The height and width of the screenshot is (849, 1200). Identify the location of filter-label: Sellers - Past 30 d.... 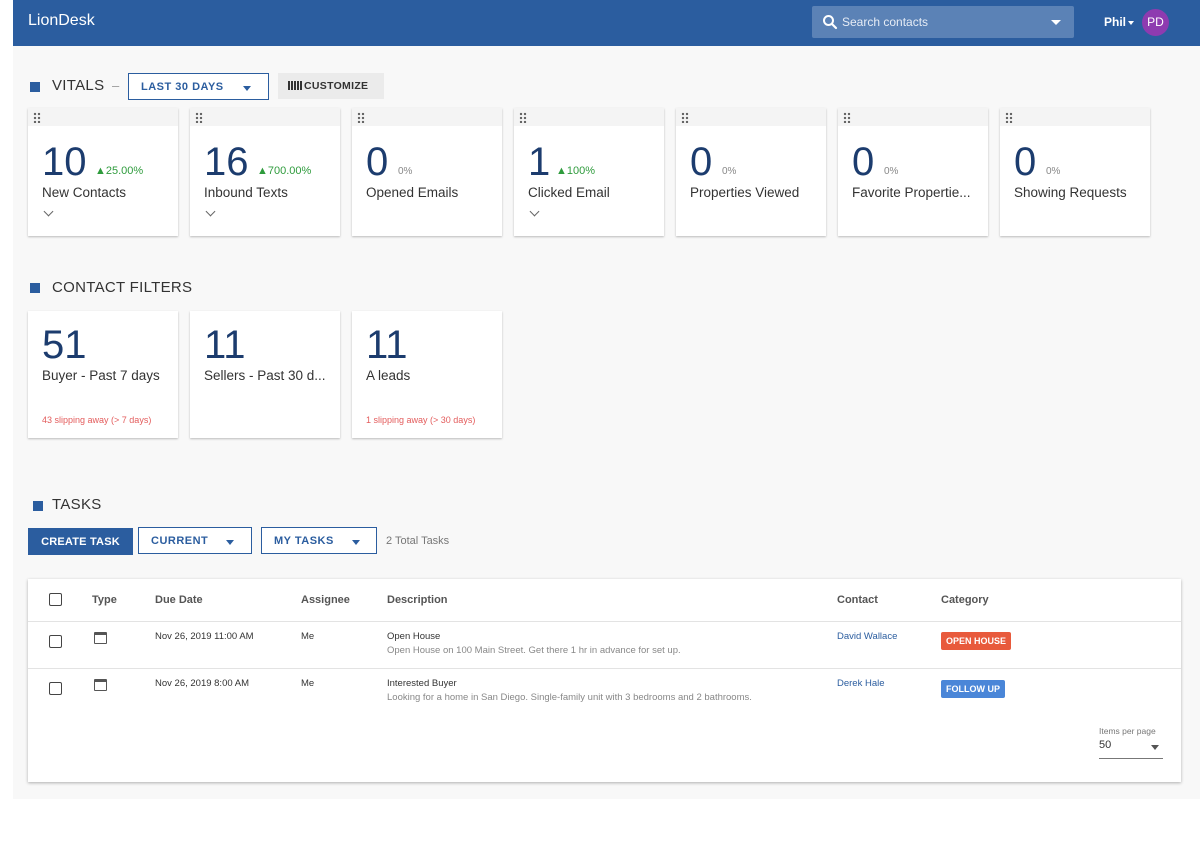
(265, 375).